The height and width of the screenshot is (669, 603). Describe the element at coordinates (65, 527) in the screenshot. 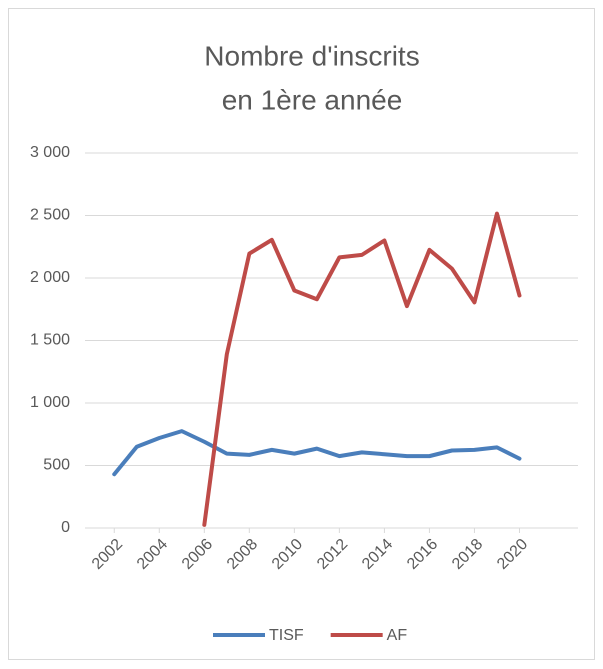

I see `y-tick-label: 0` at that location.